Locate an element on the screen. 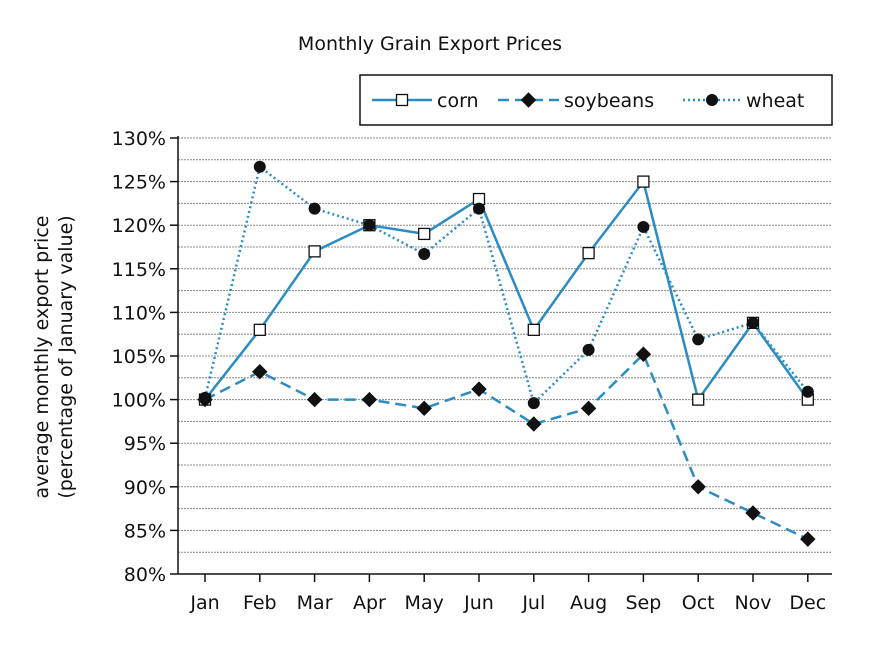 The width and height of the screenshot is (881, 647). x-tick-label: Feb is located at coordinates (260, 603).